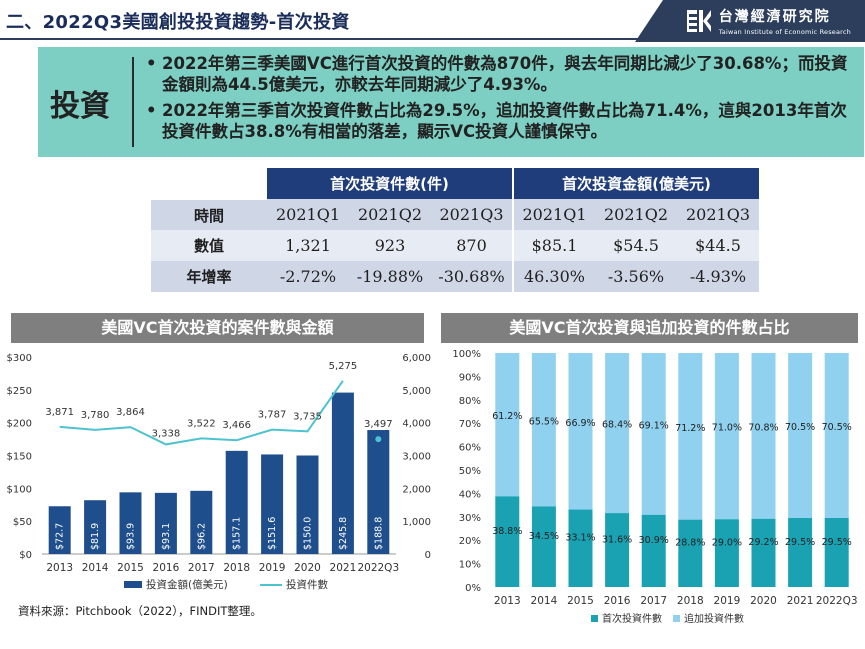  Describe the element at coordinates (784, 32) in the screenshot. I see `logo-subtitle: Taiwan Institute of Economic Research` at that location.